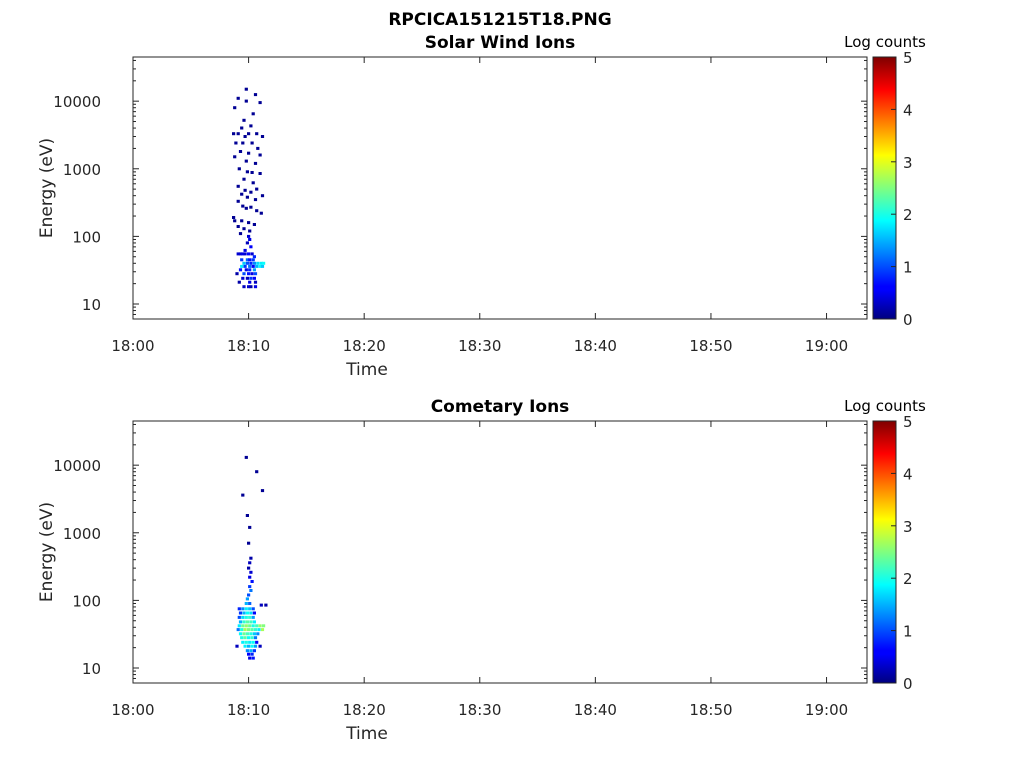  What do you see at coordinates (908, 474) in the screenshot?
I see `cometary-colorbar-tick-label: 4` at bounding box center [908, 474].